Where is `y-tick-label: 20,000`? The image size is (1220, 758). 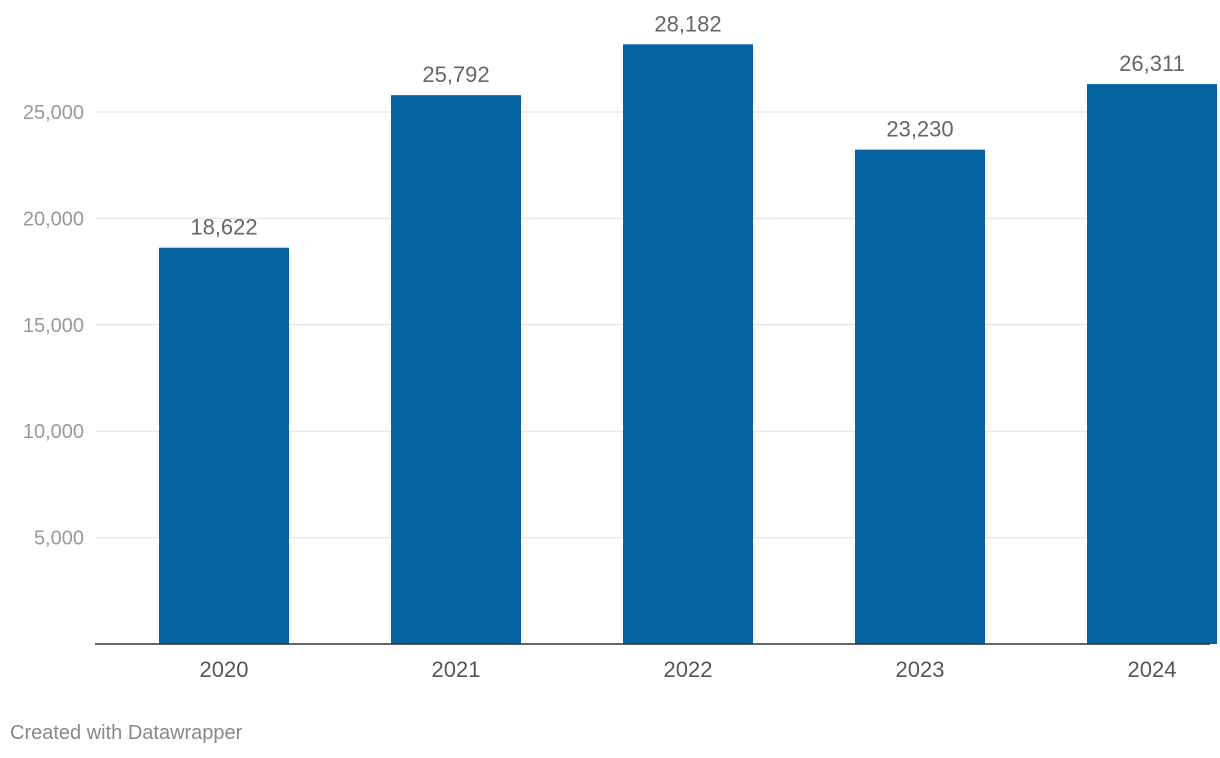
y-tick-label: 20,000 is located at coordinates (53, 219).